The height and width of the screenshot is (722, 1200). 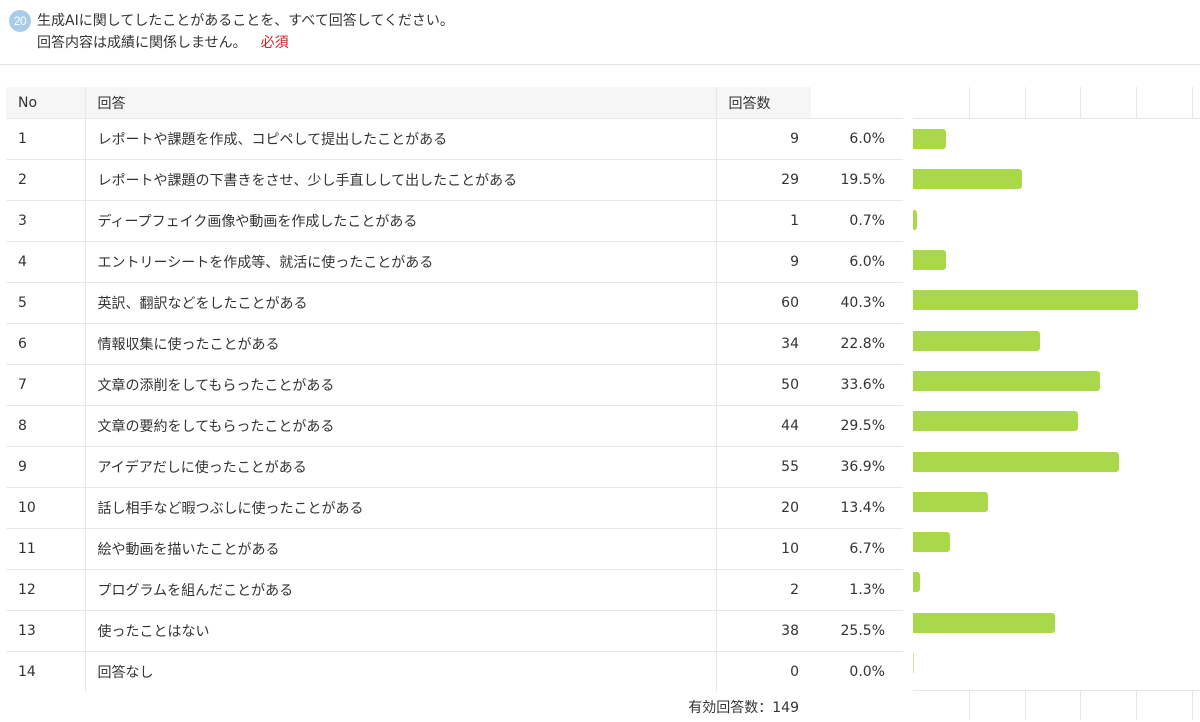 I want to click on answer-count: 34, so click(x=763, y=344).